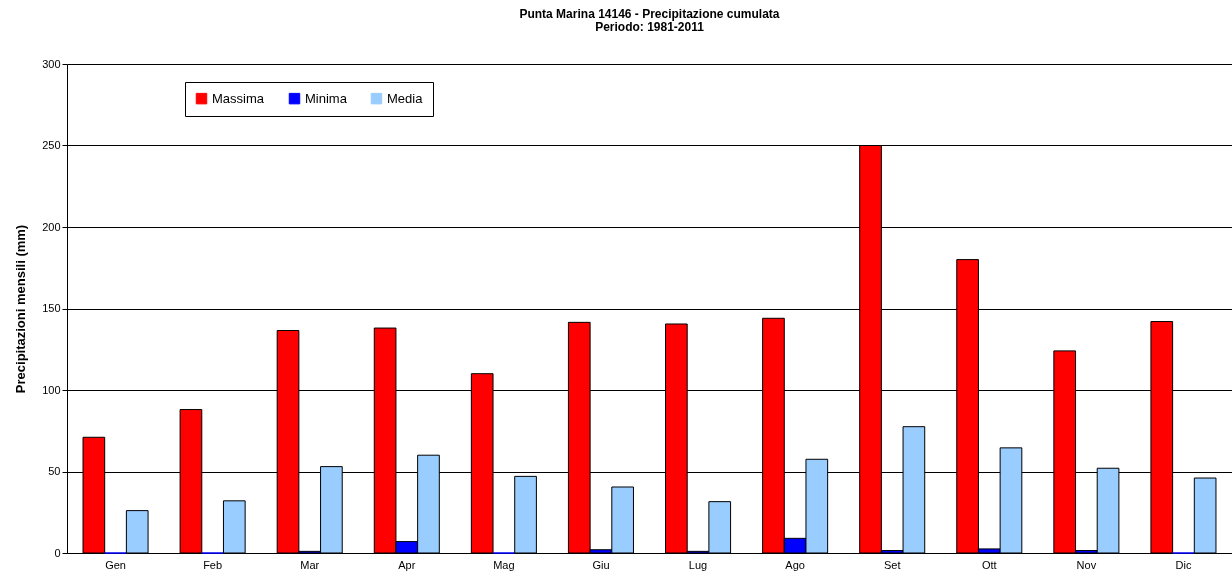 The width and height of the screenshot is (1232, 583). I want to click on y-tick-label: 150, so click(51, 308).